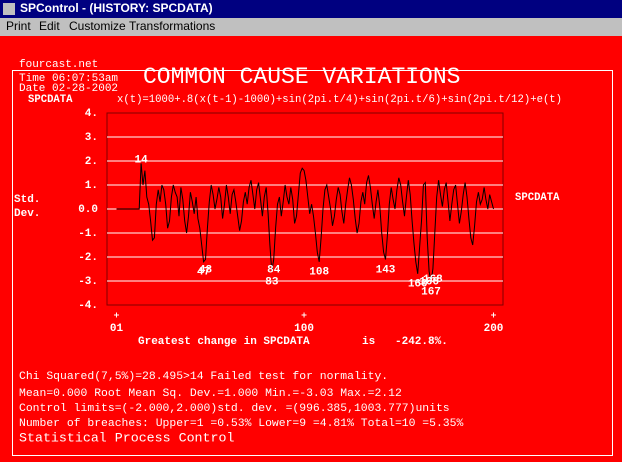 The width and height of the screenshot is (622, 462). I want to click on menu-bar, so click(311, 27).